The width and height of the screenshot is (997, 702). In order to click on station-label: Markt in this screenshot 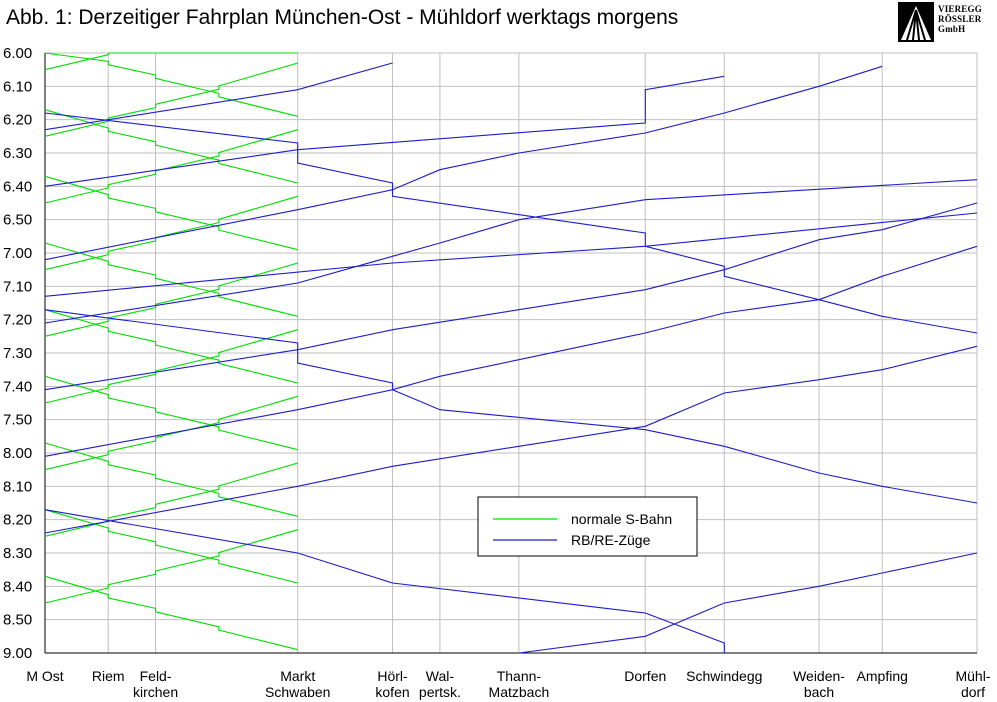, I will do `click(297, 676)`.